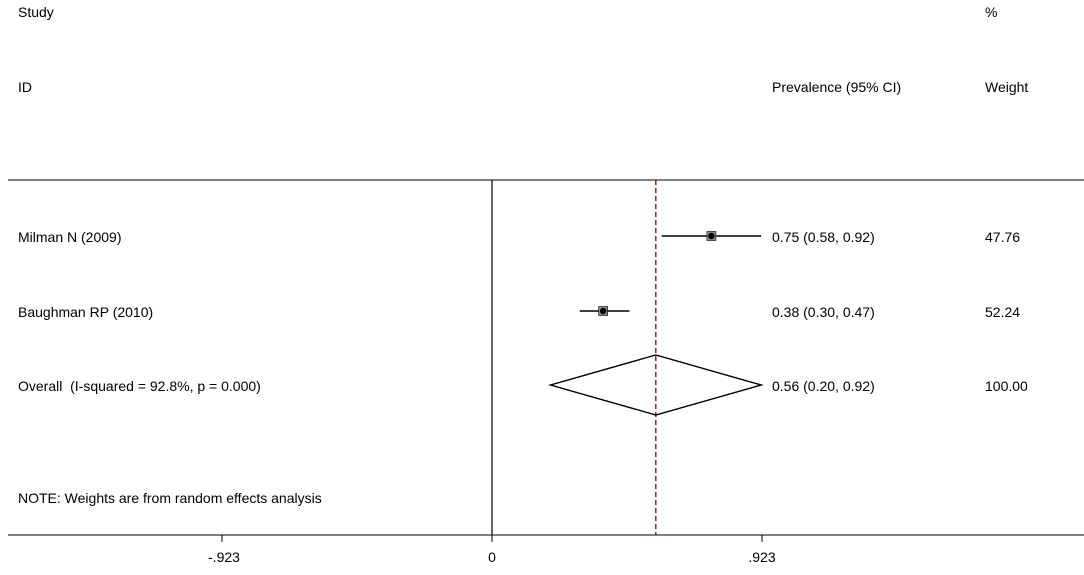 Image resolution: width=1084 pixels, height=575 pixels. I want to click on overall-ci: 0.56 (0.20, 0.92), so click(823, 386).